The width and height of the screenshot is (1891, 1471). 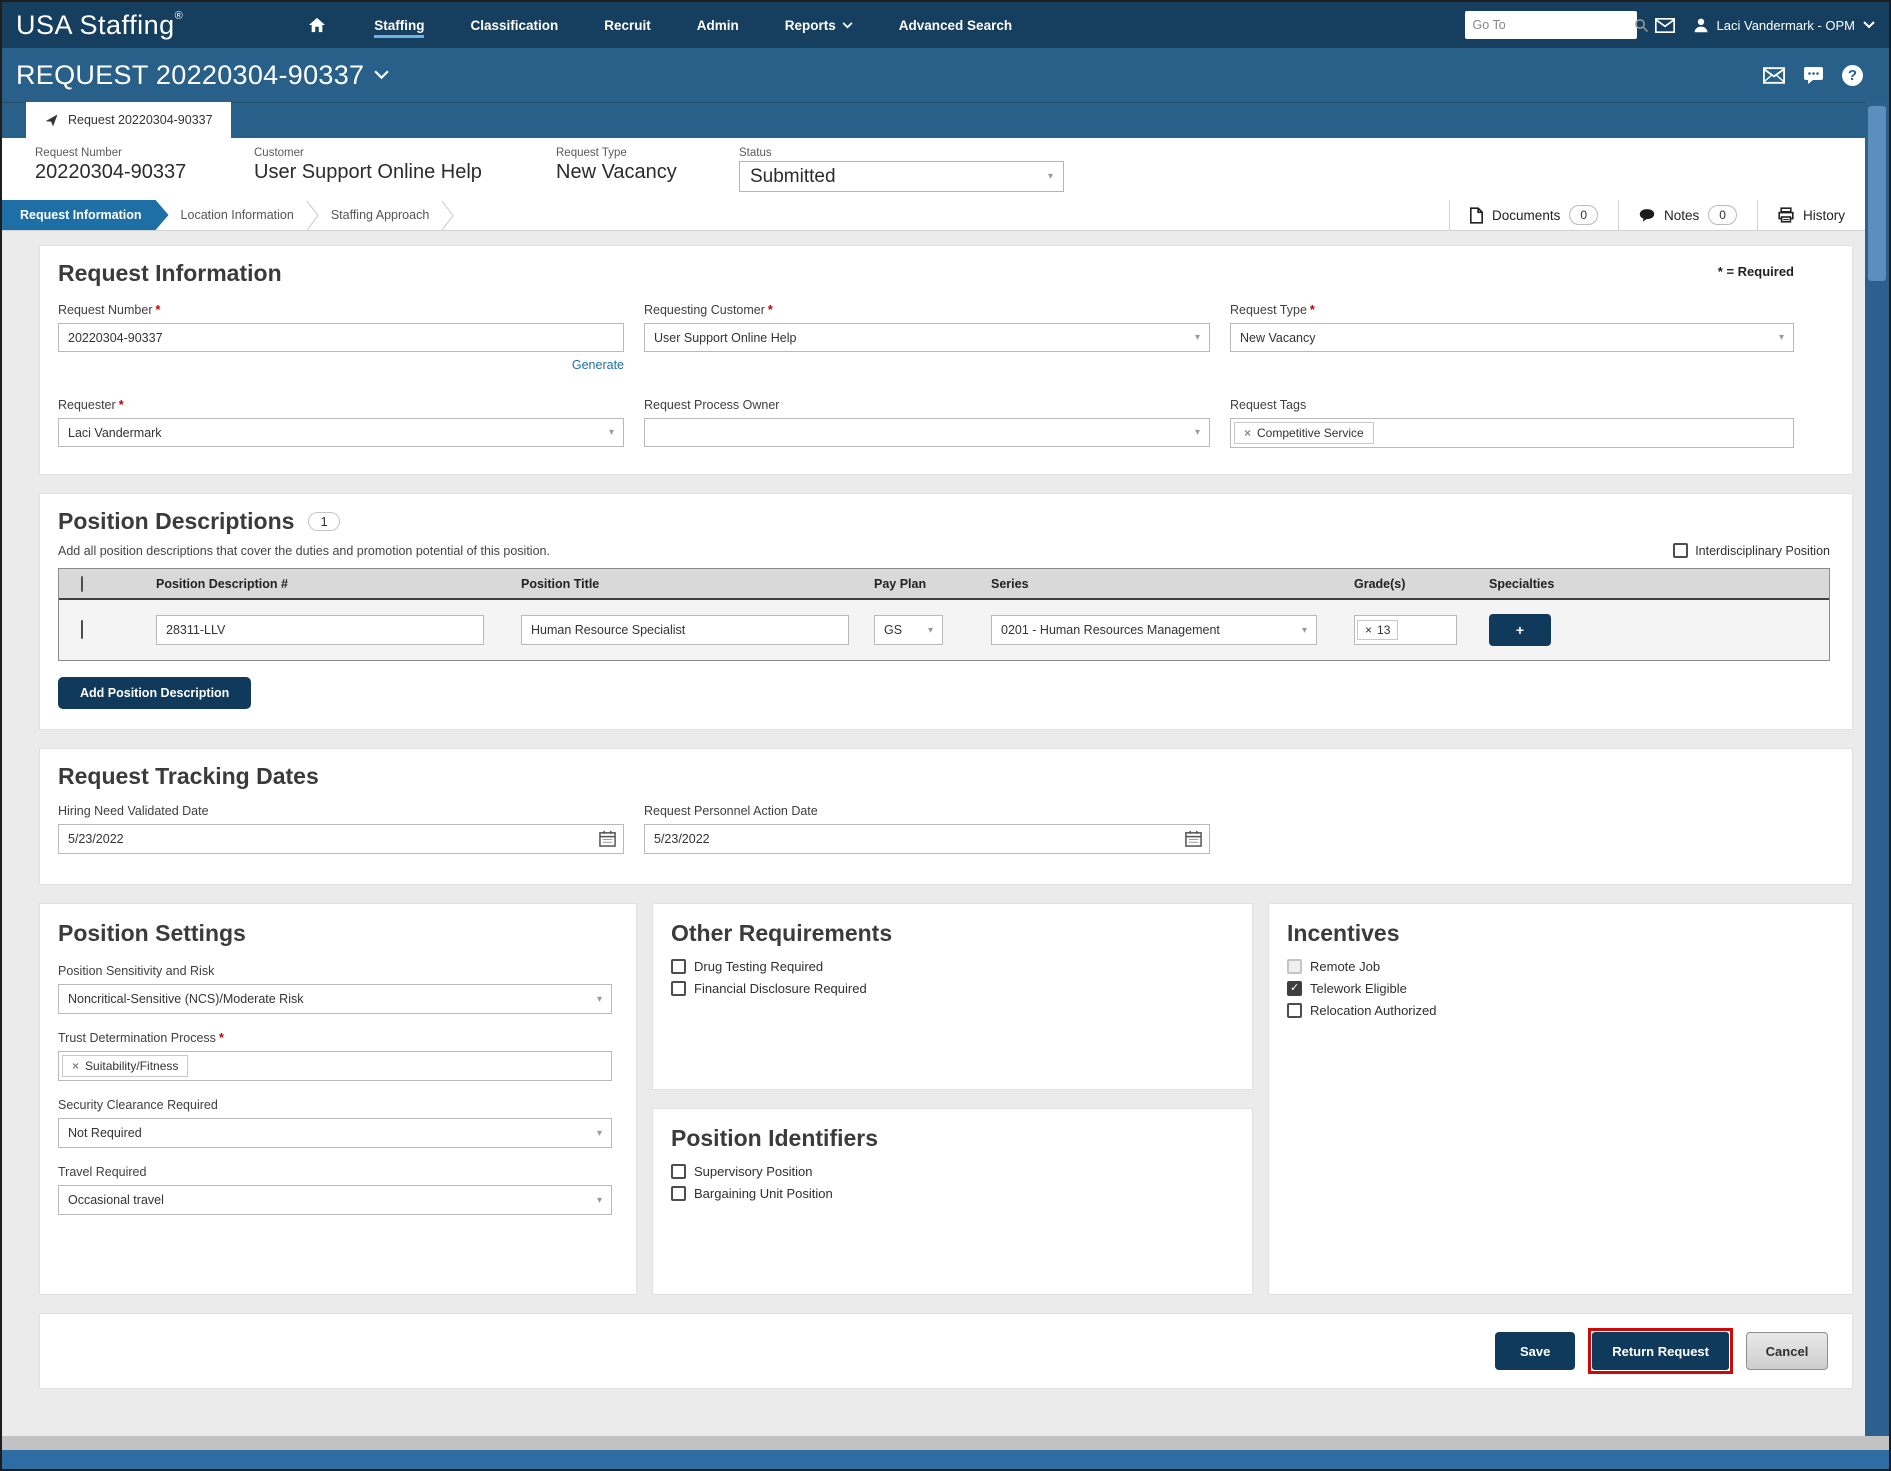 I want to click on step-staffing-approach: Staffing Approach, so click(x=380, y=215).